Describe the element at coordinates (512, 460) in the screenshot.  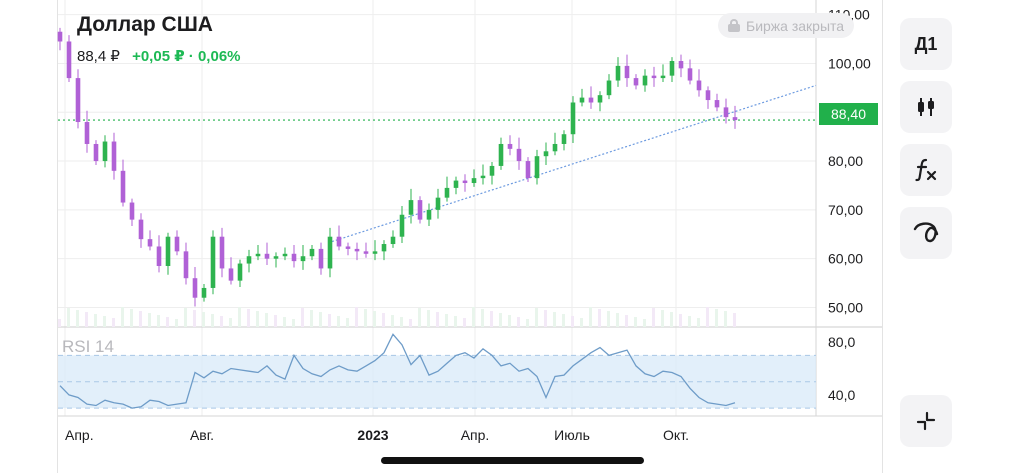
I see `home-indicator` at that location.